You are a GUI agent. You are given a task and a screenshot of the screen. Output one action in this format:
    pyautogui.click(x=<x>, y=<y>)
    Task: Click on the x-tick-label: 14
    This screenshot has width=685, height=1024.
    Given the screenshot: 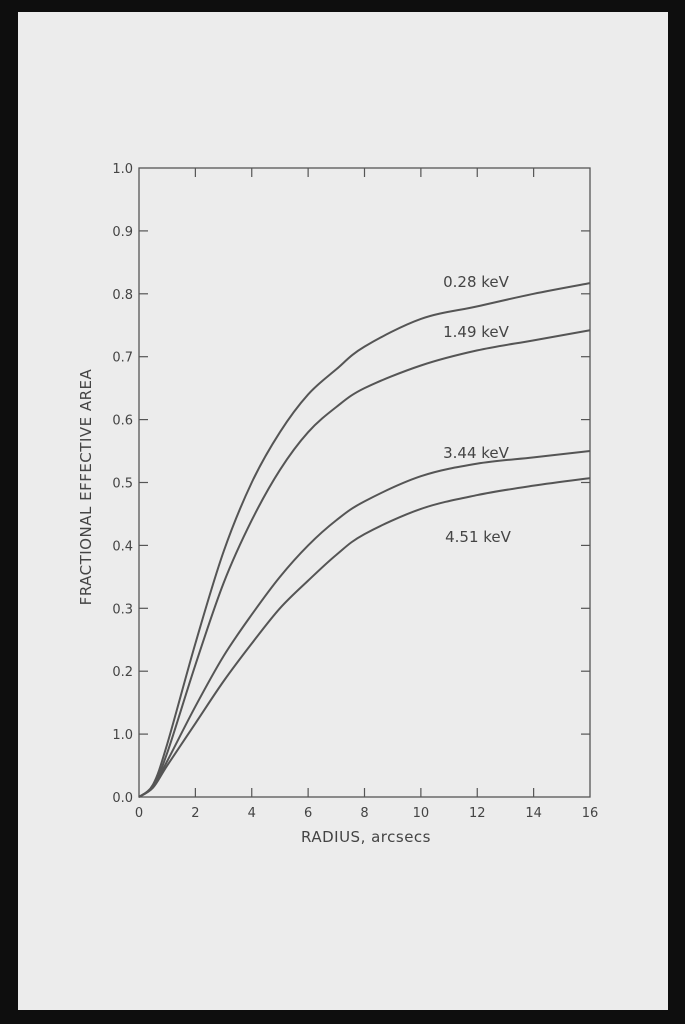 What is the action you would take?
    pyautogui.click(x=533, y=813)
    